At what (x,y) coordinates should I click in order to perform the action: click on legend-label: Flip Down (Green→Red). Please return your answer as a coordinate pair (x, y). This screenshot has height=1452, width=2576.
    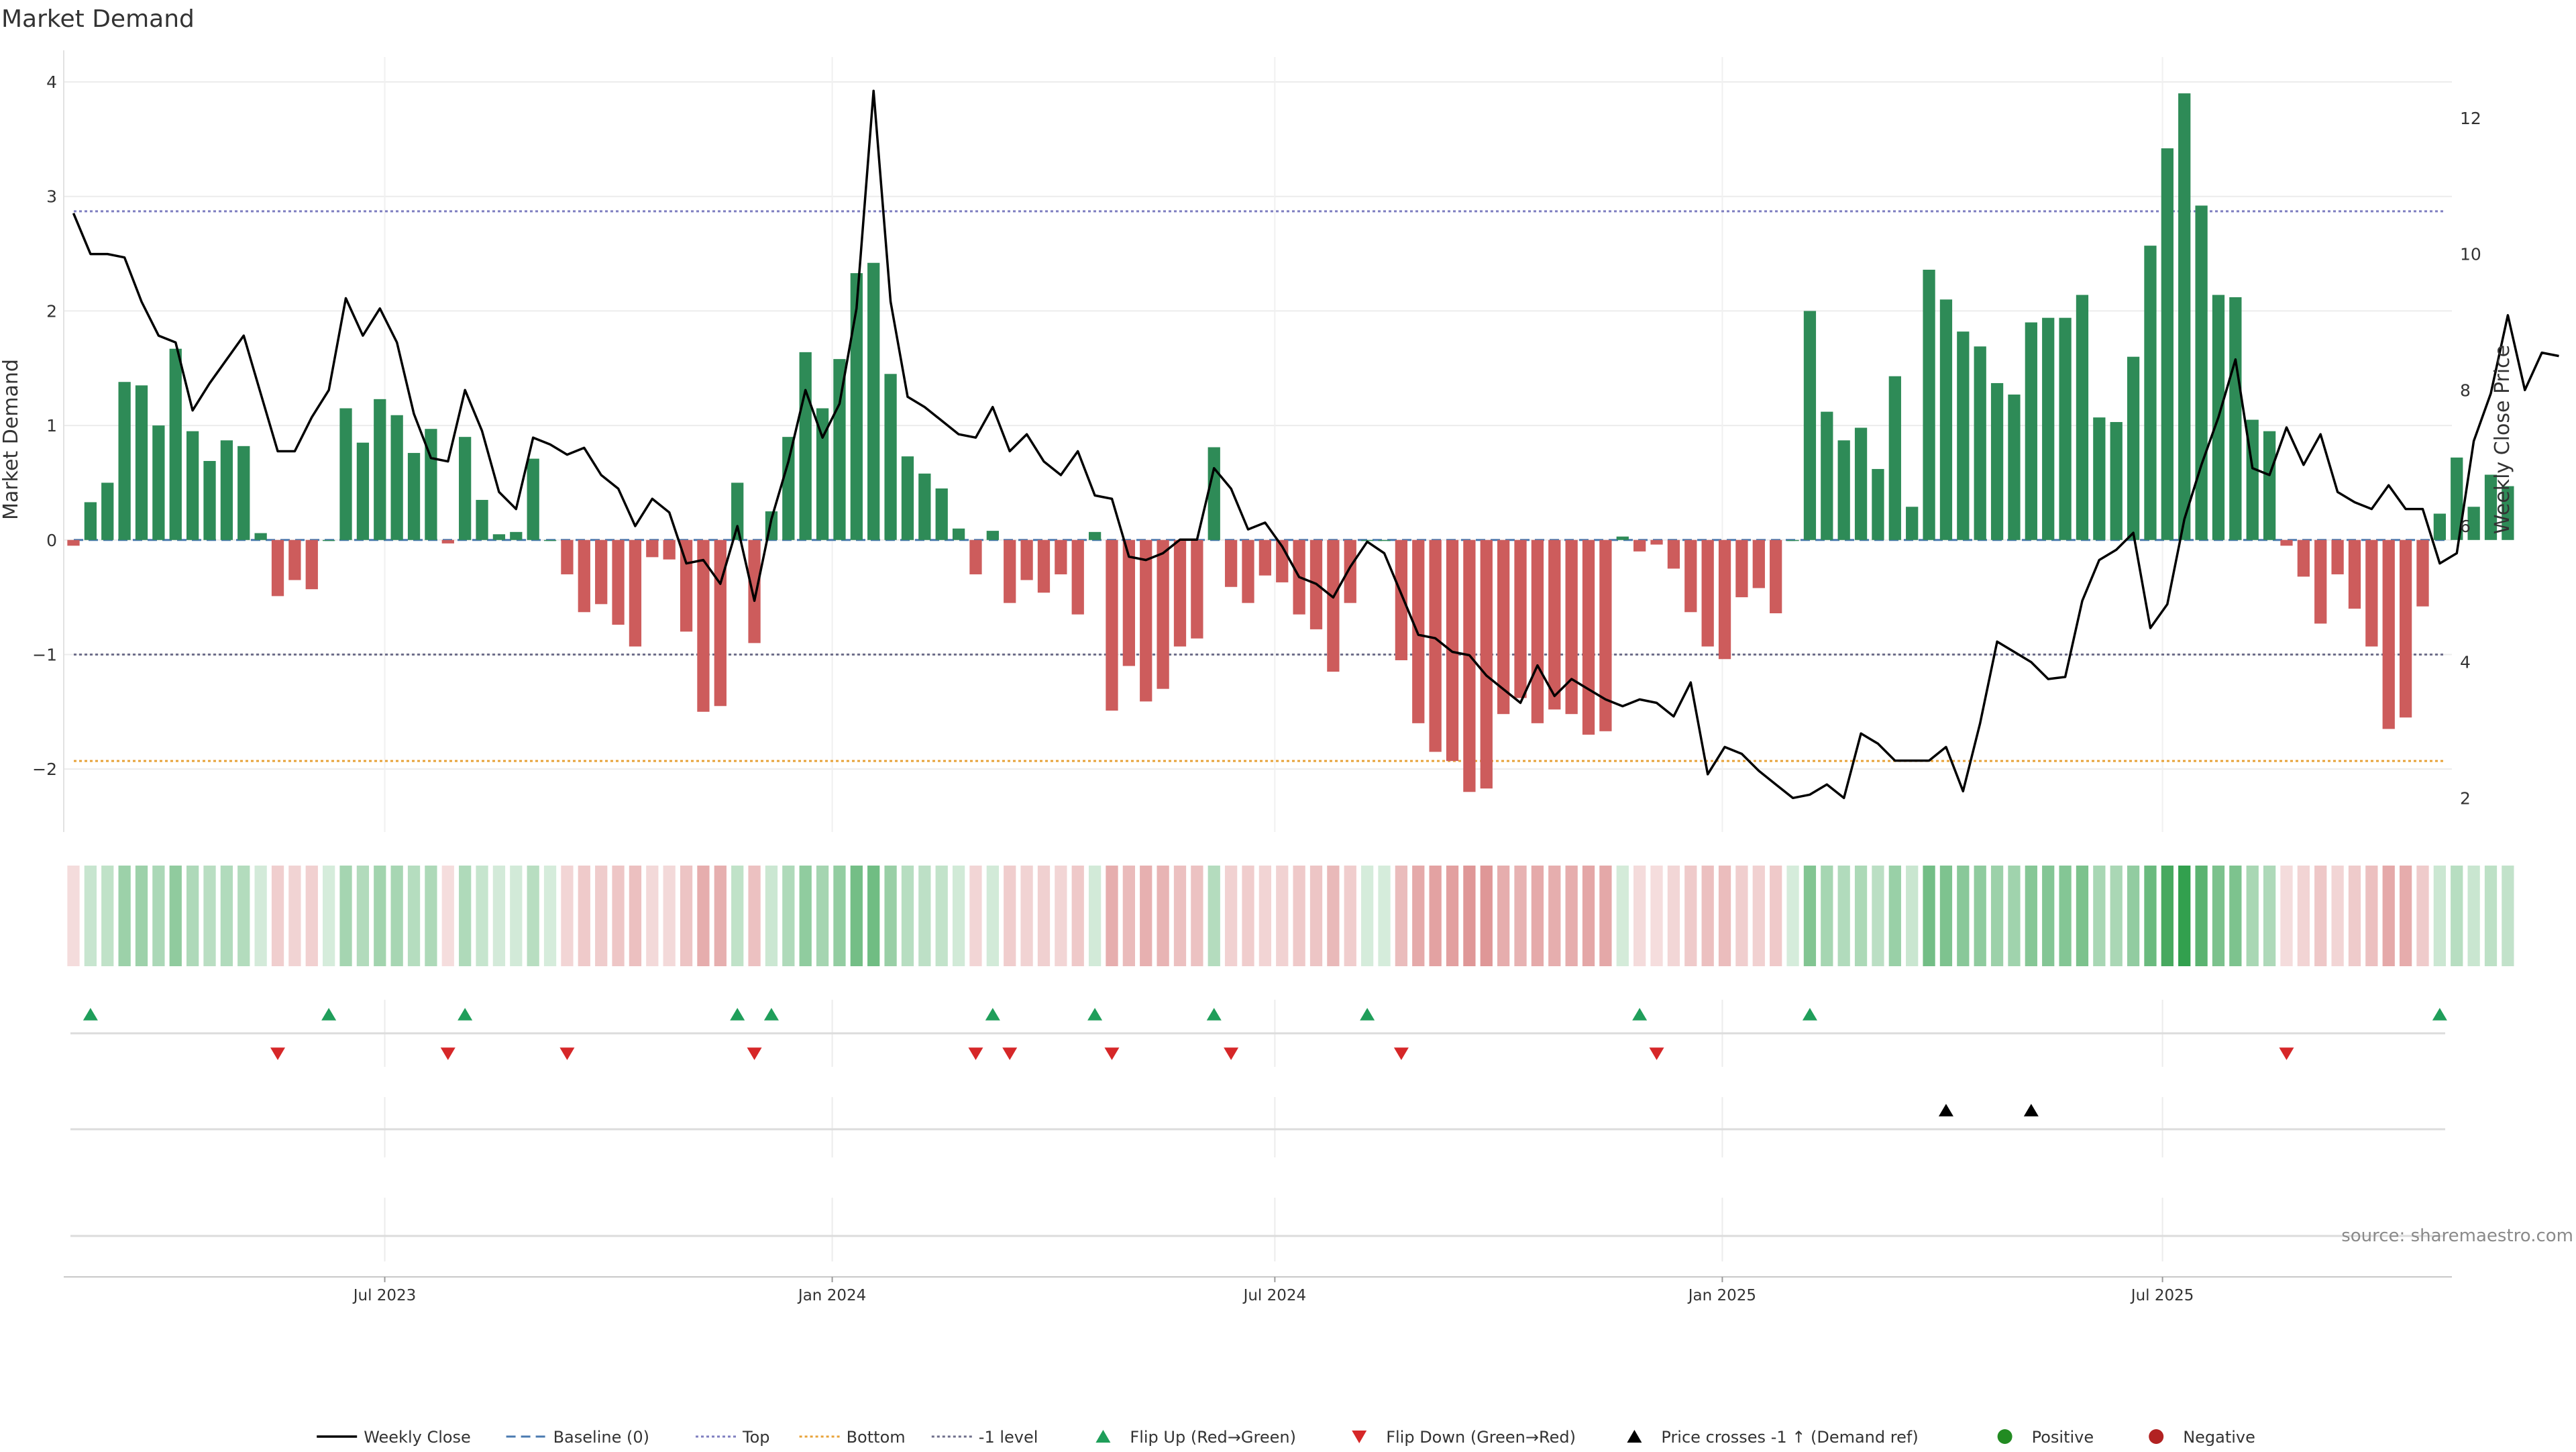
    Looking at the image, I should click on (1481, 1438).